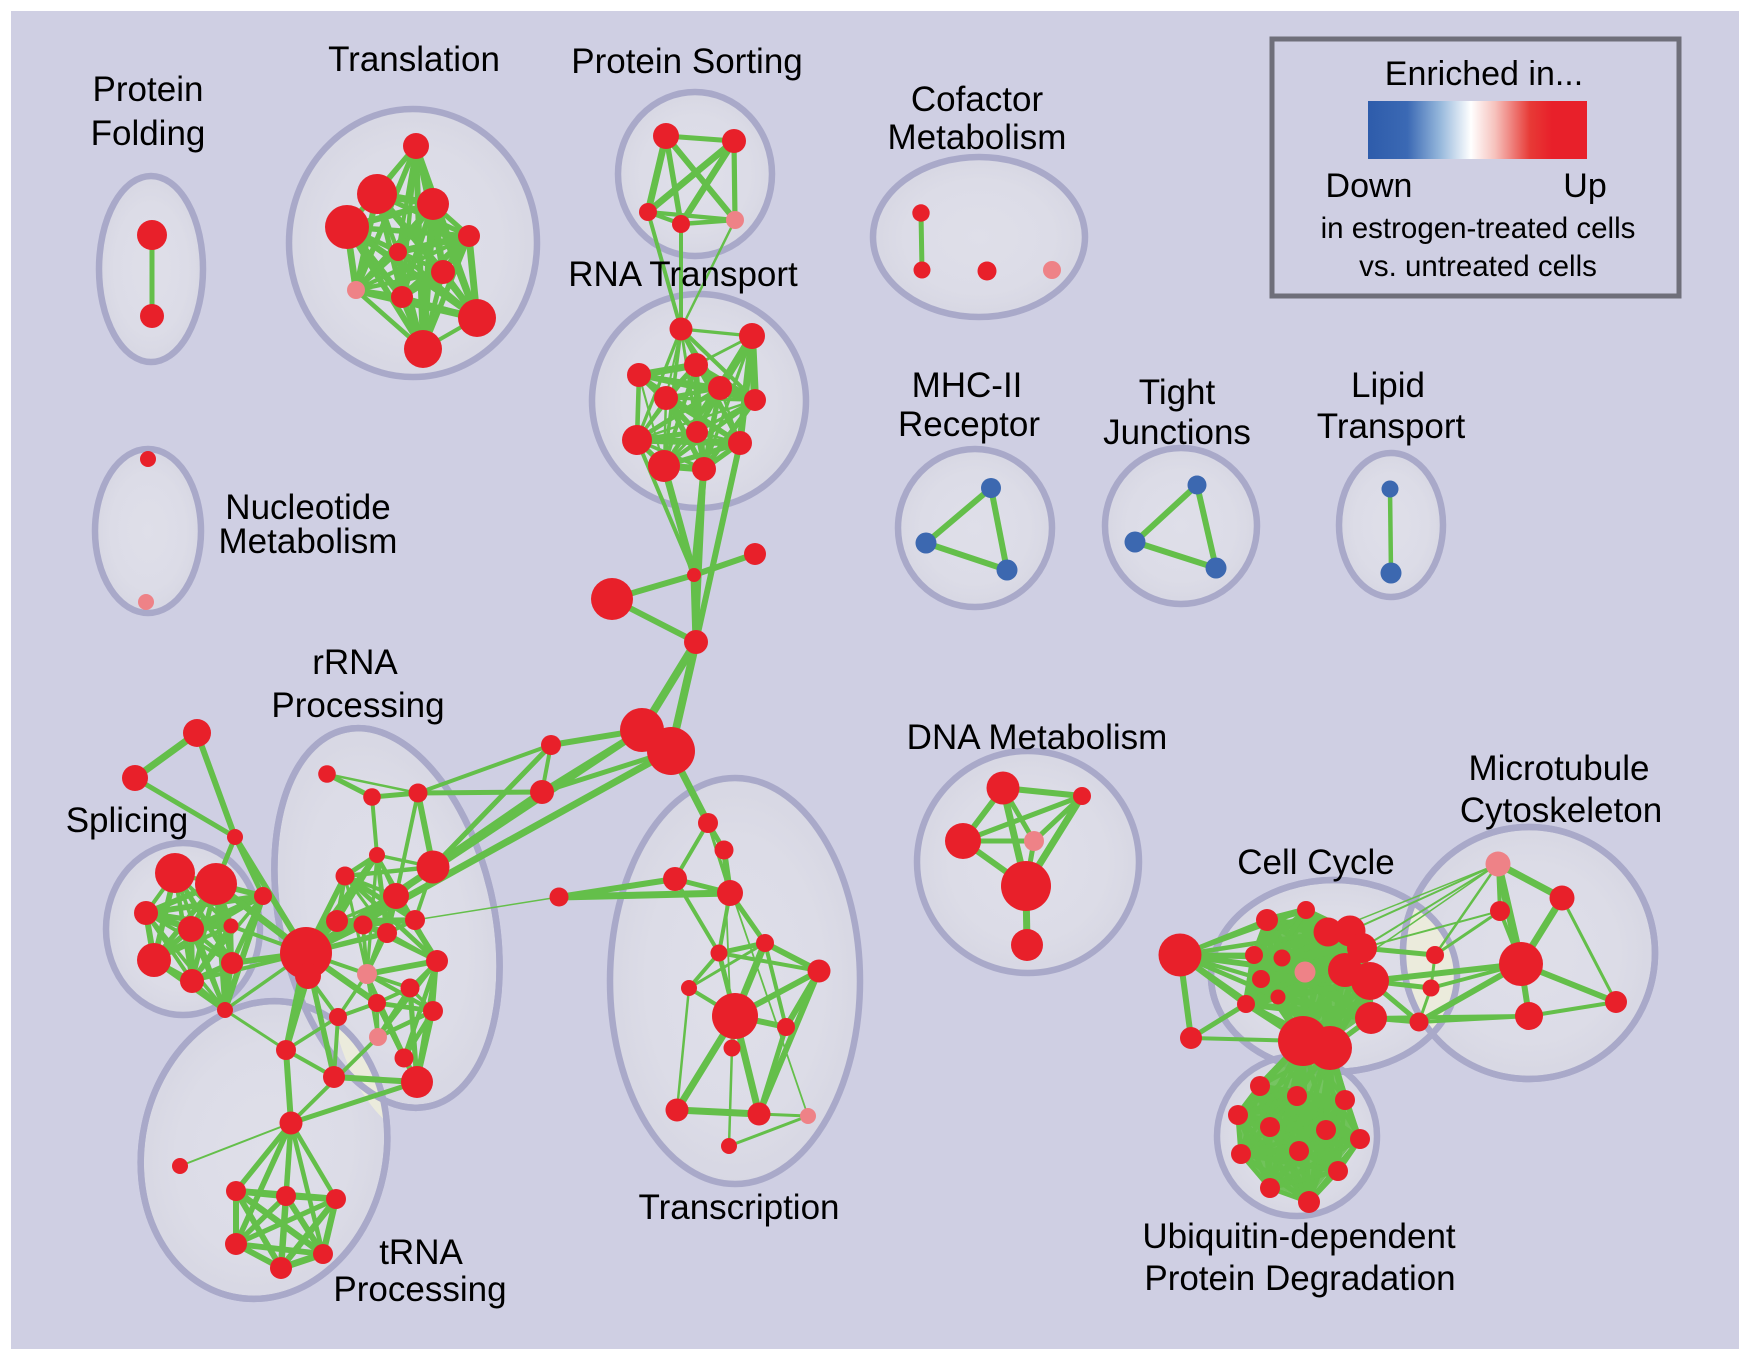 This screenshot has width=1750, height=1365. Describe the element at coordinates (1584, 186) in the screenshot. I see `svg-text: Up` at that location.